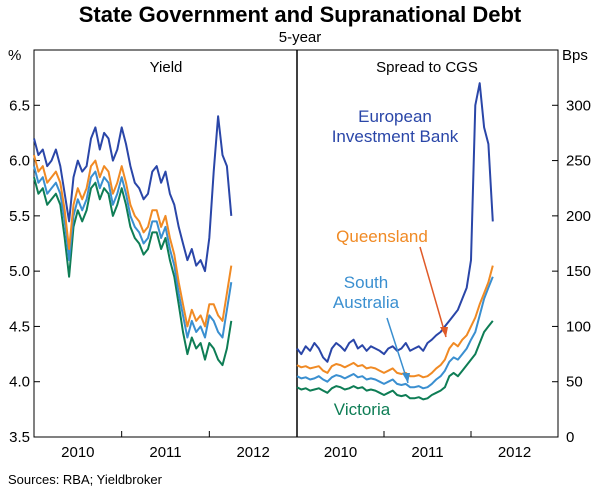  I want to click on annotation-queensland: Queensland, so click(382, 236).